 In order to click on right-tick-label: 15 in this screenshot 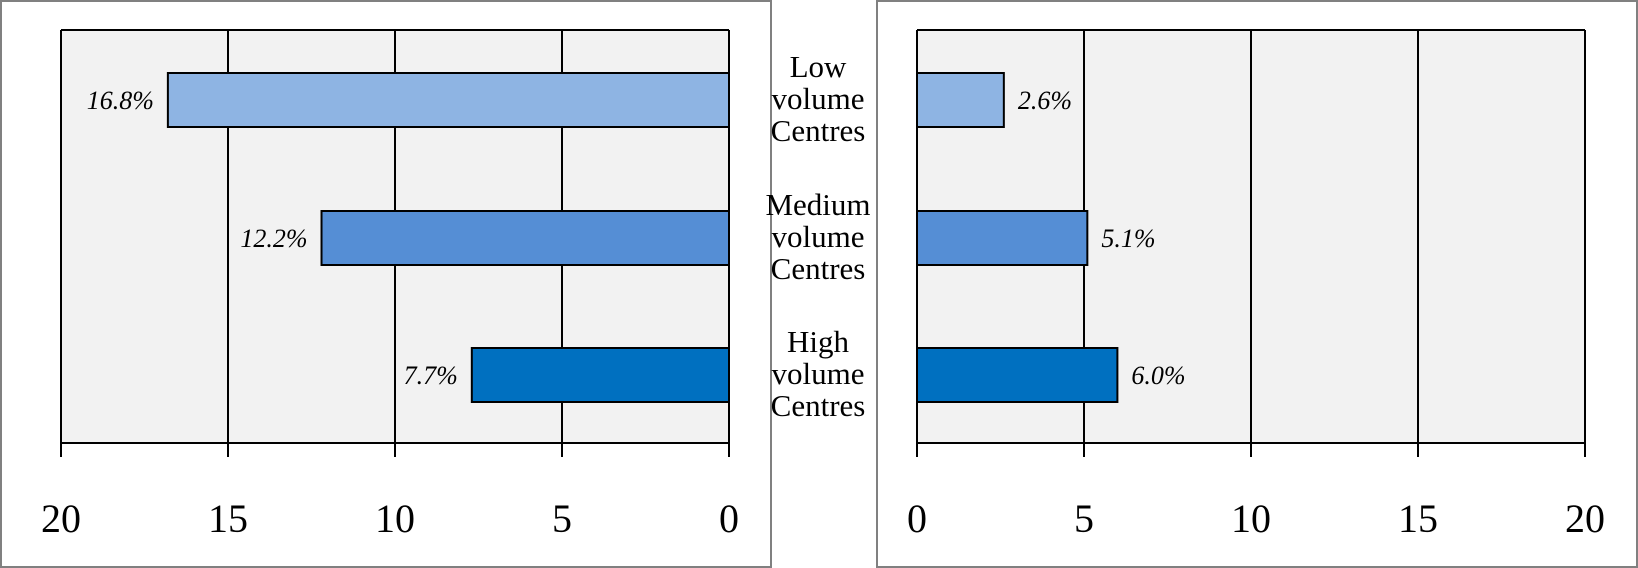, I will do `click(1418, 518)`.